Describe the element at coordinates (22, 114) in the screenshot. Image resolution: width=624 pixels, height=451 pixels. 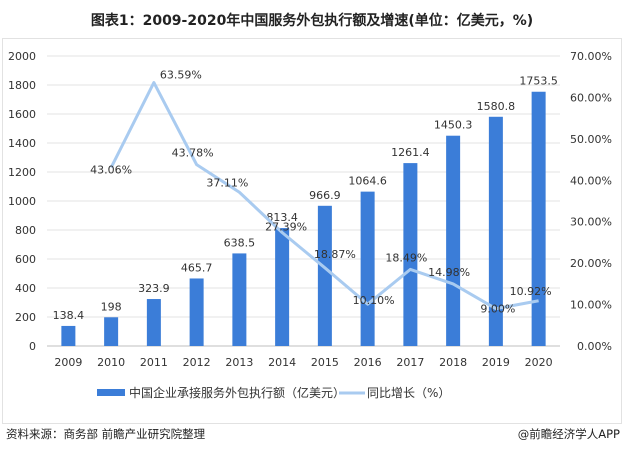
I see `y-left-tick-label: 1600` at that location.